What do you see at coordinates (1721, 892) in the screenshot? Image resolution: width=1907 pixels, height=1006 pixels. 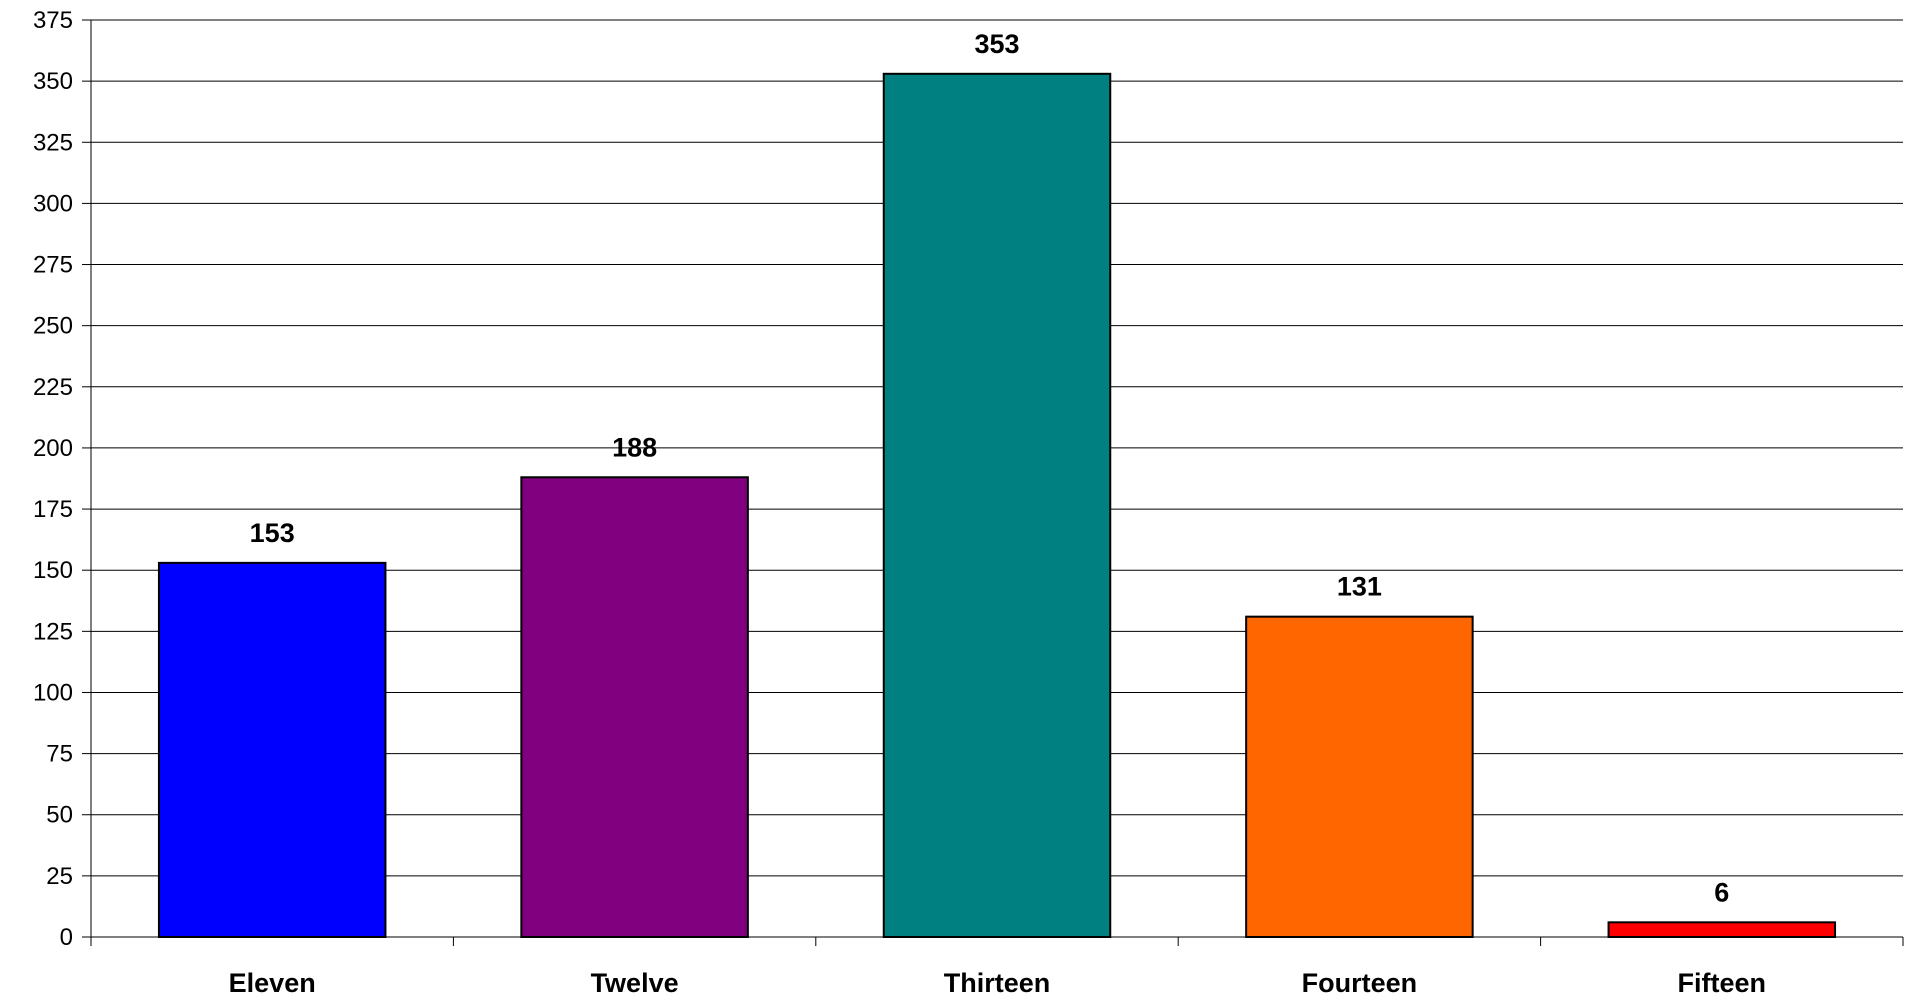 I see `data-label: 6` at bounding box center [1721, 892].